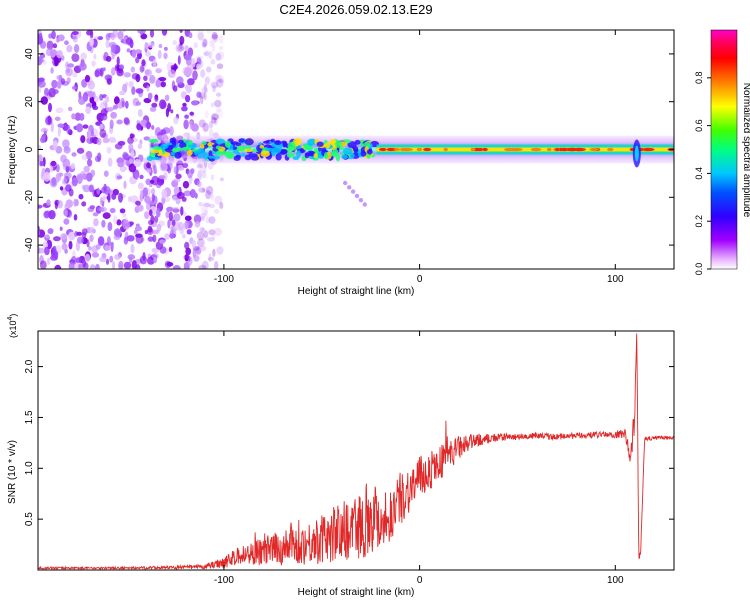  What do you see at coordinates (224, 580) in the screenshot?
I see `x-tick-label: -100` at bounding box center [224, 580].